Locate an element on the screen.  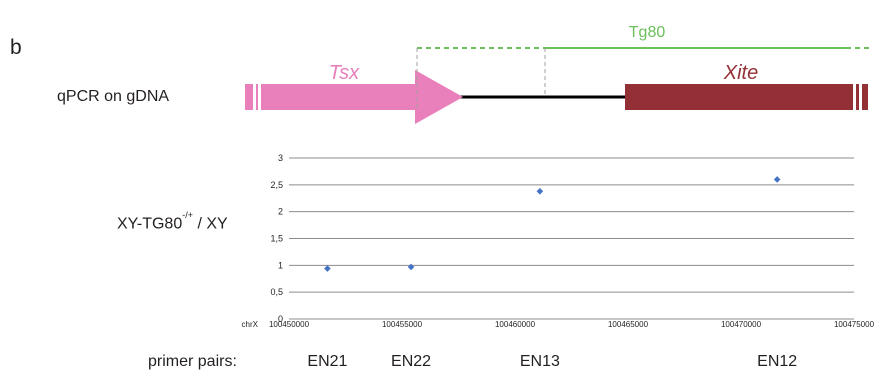
xite-block is located at coordinates (746, 97).